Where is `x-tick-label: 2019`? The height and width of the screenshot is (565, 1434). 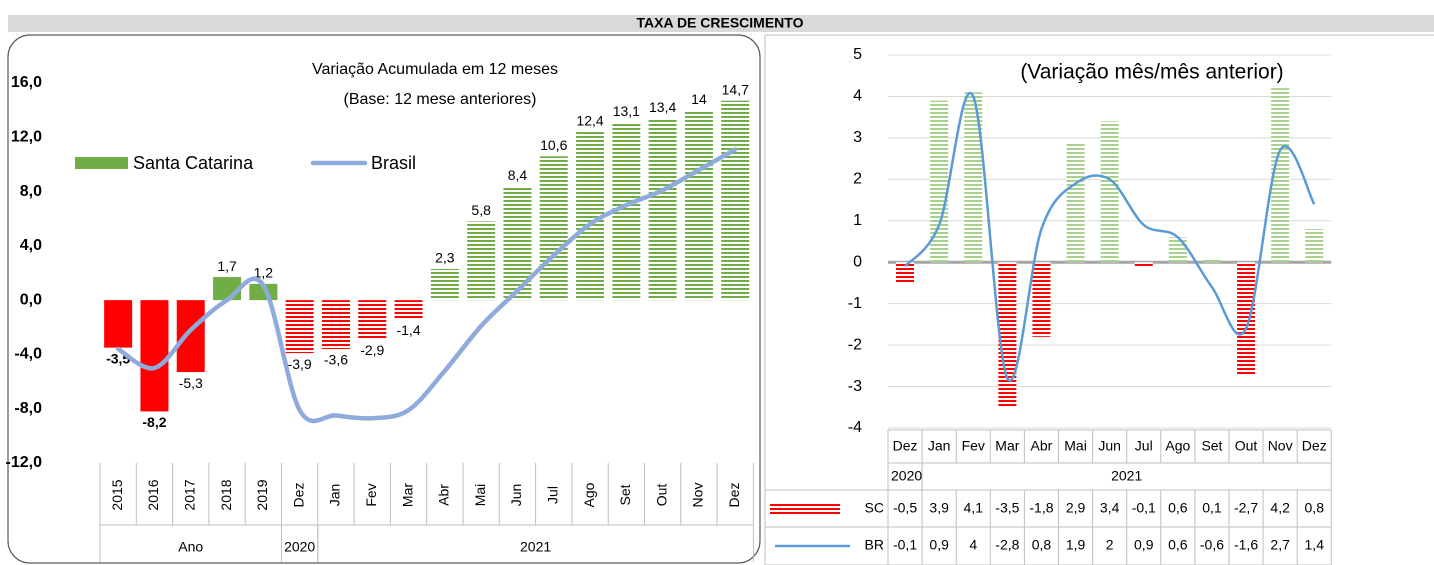
x-tick-label: 2019 is located at coordinates (262, 494).